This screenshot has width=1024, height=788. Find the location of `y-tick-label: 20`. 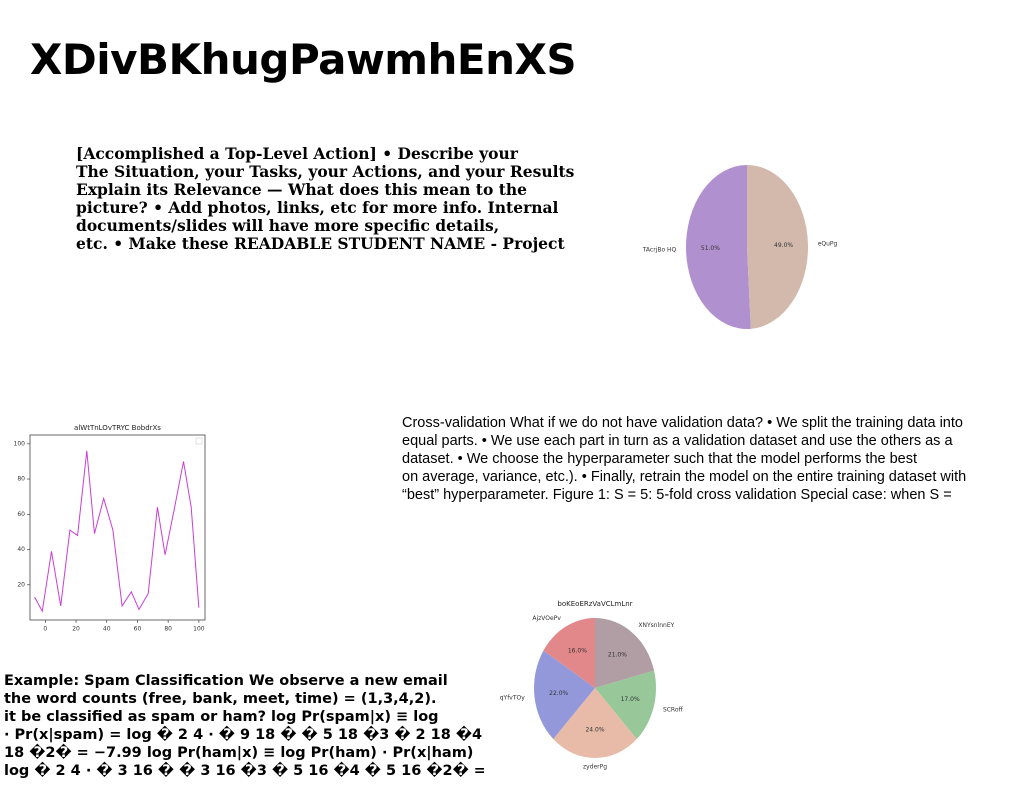

y-tick-label: 20 is located at coordinates (21, 584).